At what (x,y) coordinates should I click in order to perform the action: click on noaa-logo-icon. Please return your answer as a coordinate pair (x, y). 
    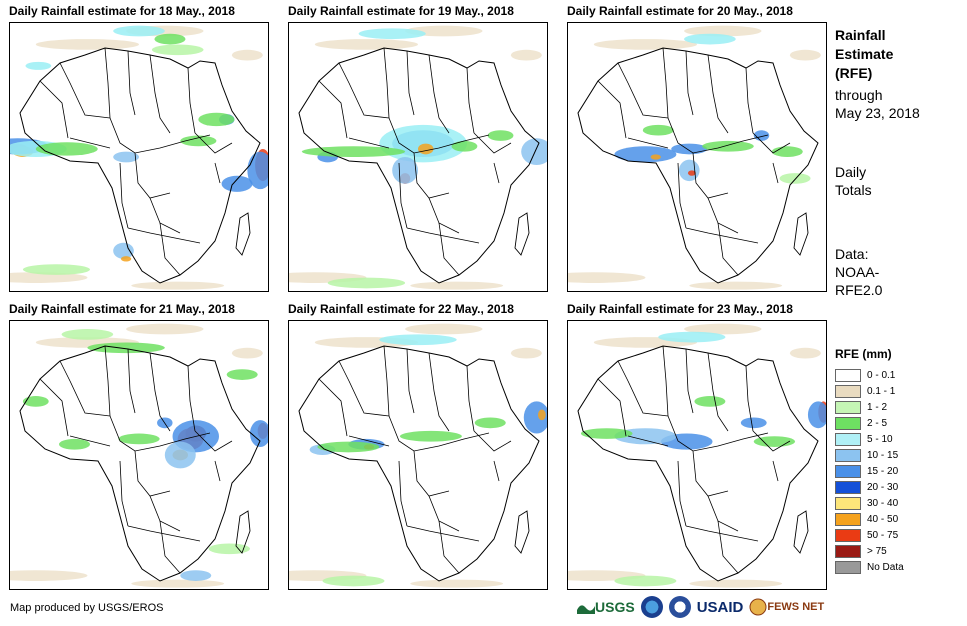
    Looking at the image, I should click on (651, 607).